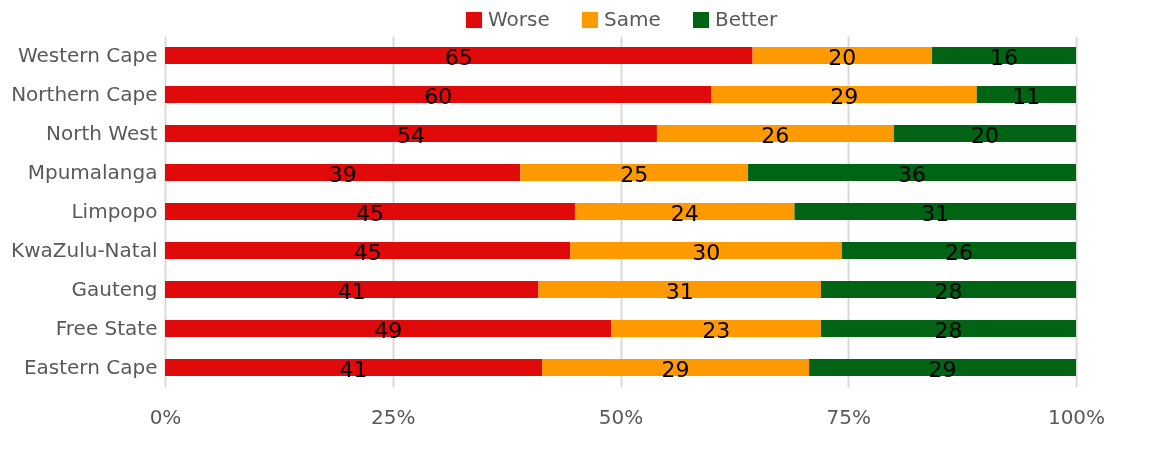 The width and height of the screenshot is (1168, 465). I want to click on data-label: 39, so click(342, 174).